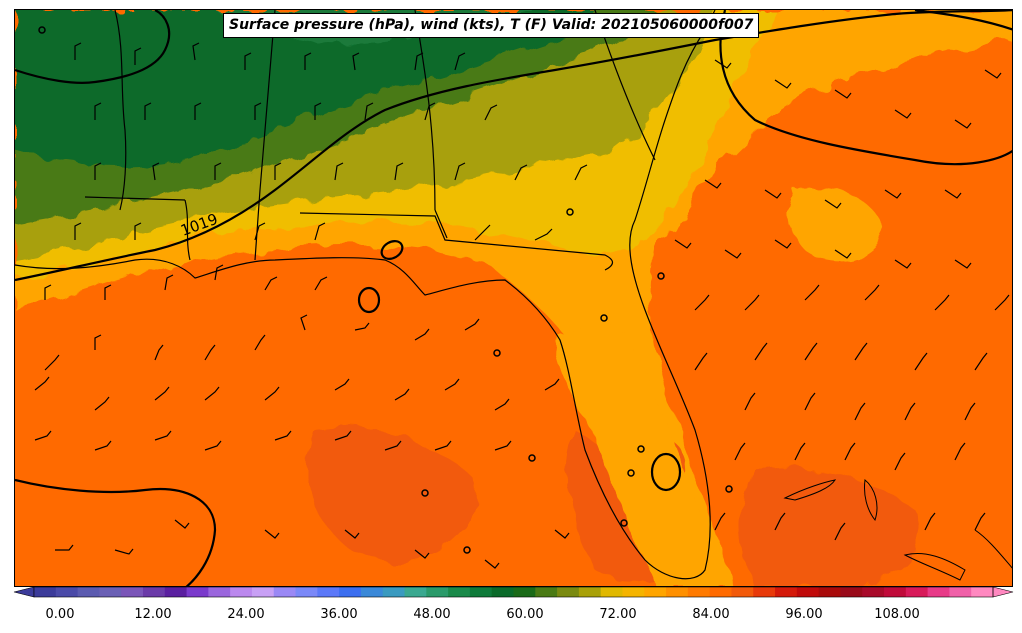  I want to click on colorbar-tick-label: 60.00, so click(525, 614).